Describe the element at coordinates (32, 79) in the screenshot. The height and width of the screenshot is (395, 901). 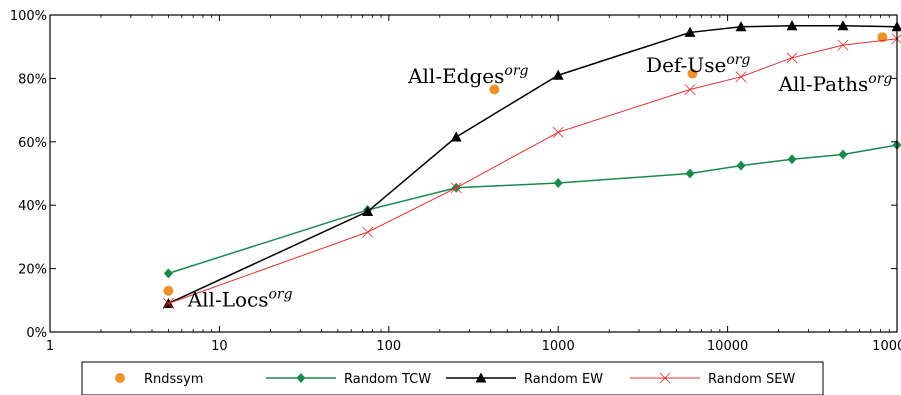
I see `y-tick-label: 80%` at that location.